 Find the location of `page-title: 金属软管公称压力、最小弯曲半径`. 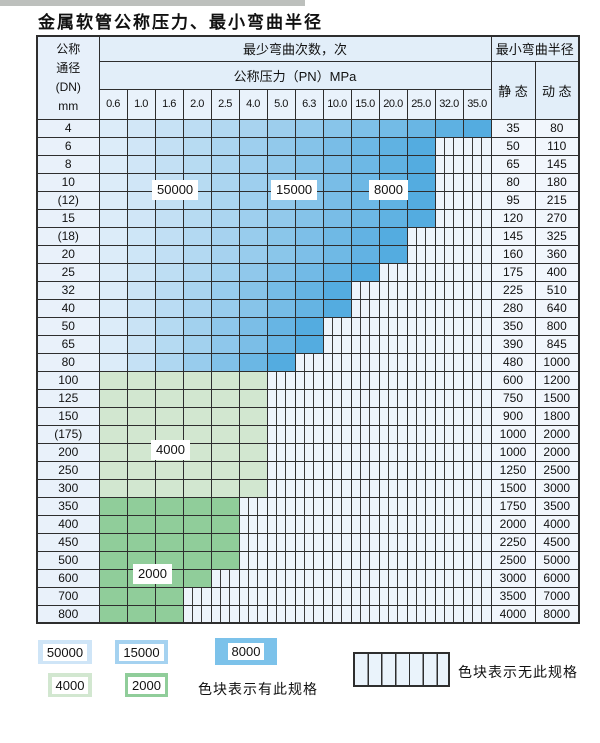

page-title: 金属软管公称压力、最小弯曲半径 is located at coordinates (180, 23).